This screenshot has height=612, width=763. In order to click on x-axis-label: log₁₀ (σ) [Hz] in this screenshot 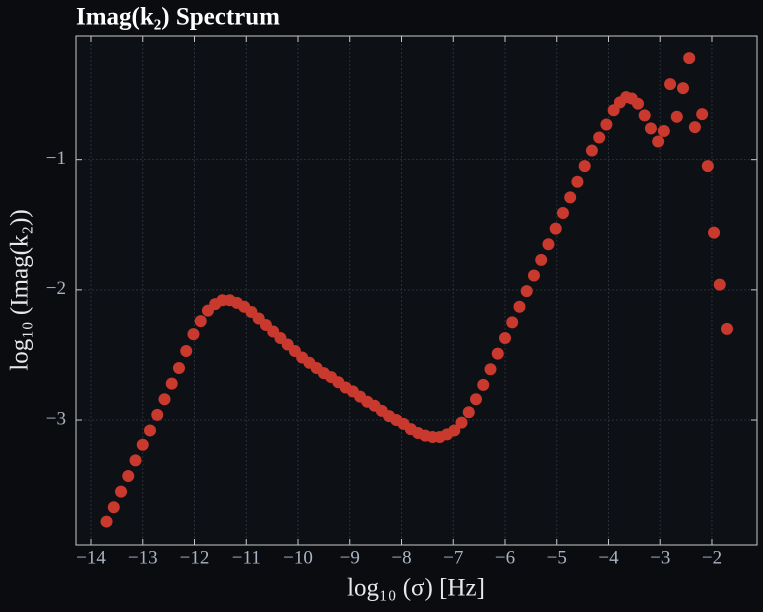, I will do `click(416, 588)`.